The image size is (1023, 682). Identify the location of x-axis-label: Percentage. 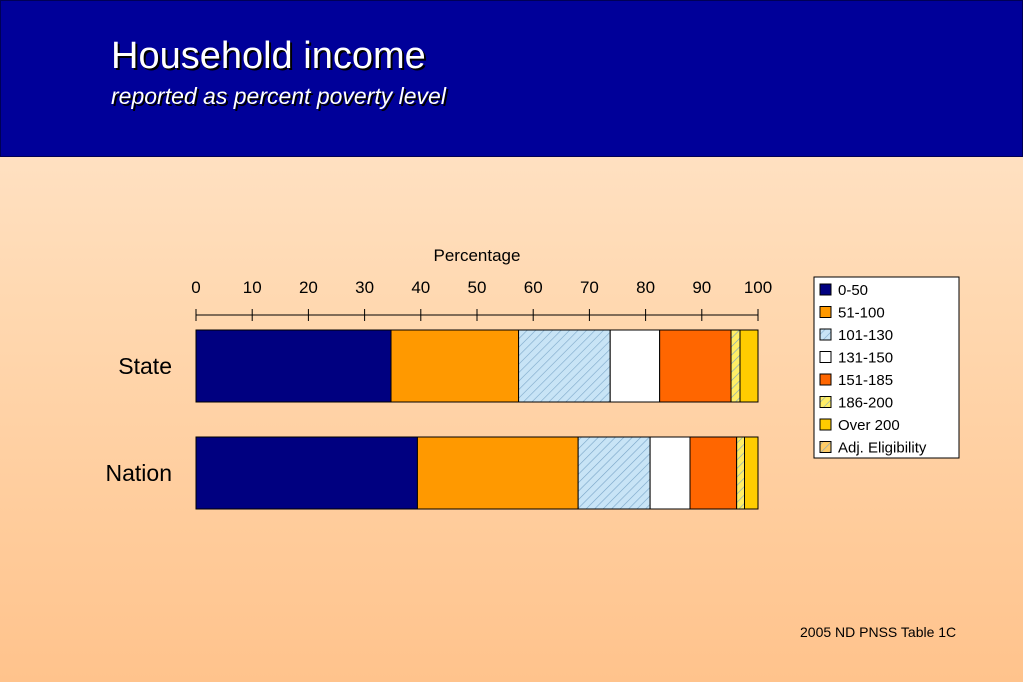
(477, 255).